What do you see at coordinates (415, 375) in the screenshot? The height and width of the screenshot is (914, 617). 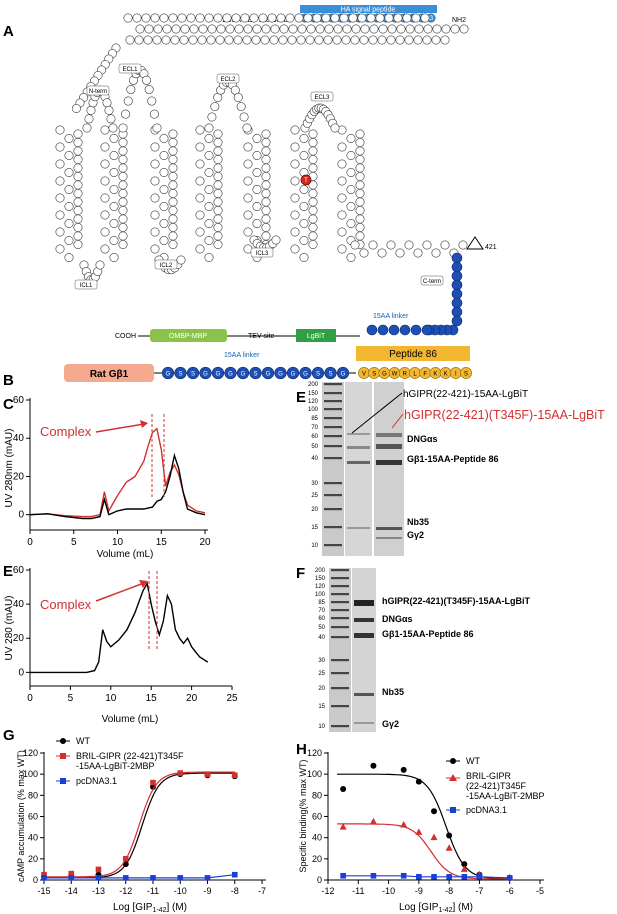 I see `b-peptide-letter: L` at bounding box center [415, 375].